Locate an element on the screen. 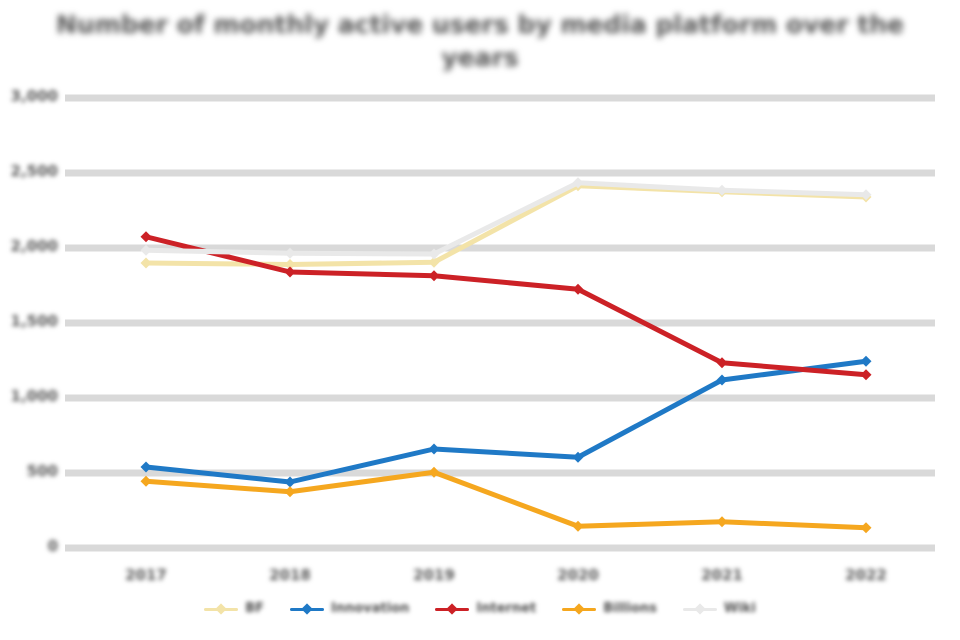 The height and width of the screenshot is (640, 960). legend-label: Internet is located at coordinates (506, 608).